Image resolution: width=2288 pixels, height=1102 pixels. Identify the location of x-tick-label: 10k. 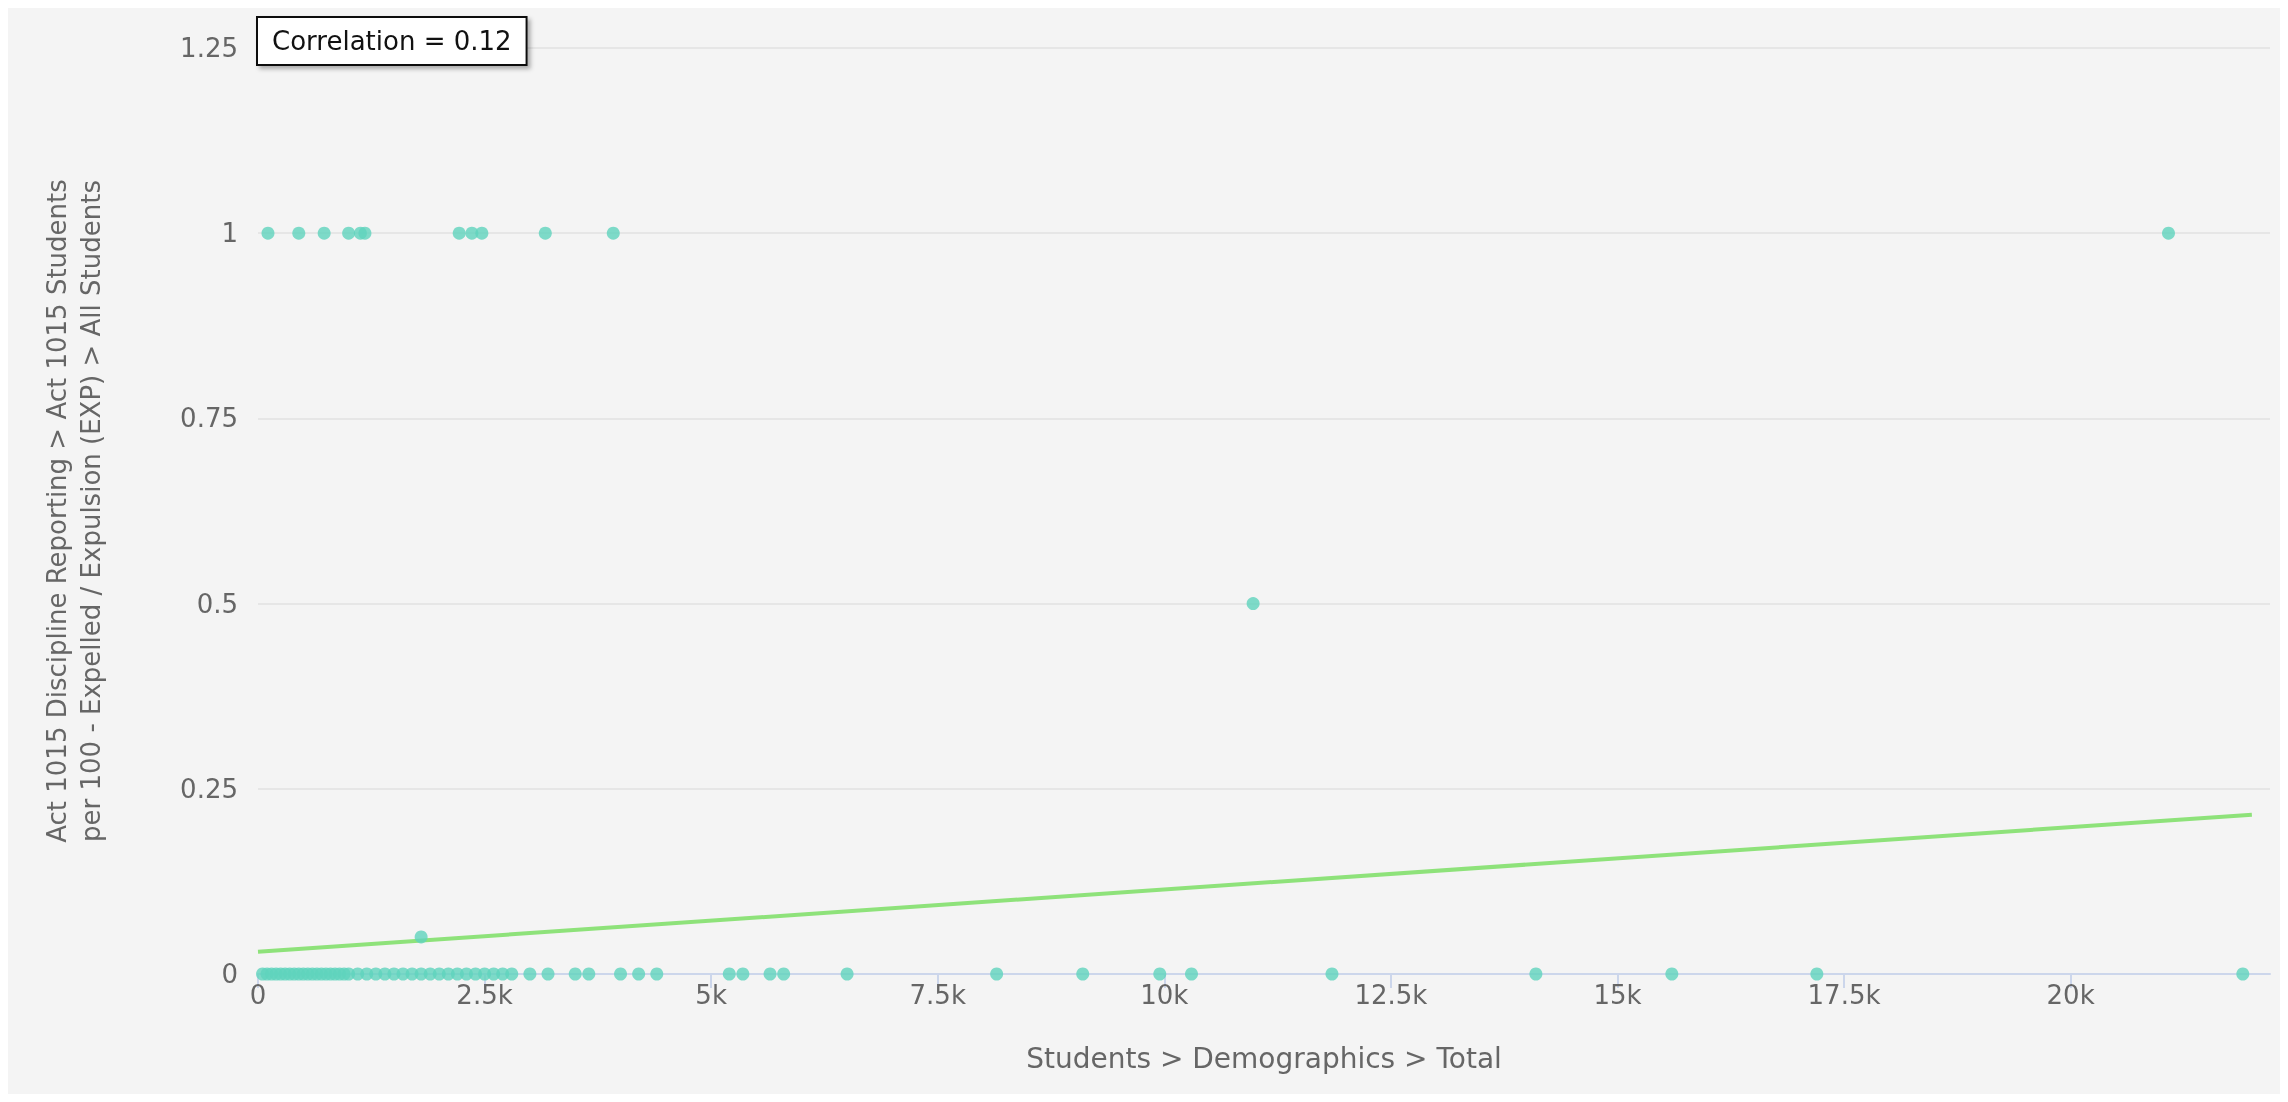
(1164, 995).